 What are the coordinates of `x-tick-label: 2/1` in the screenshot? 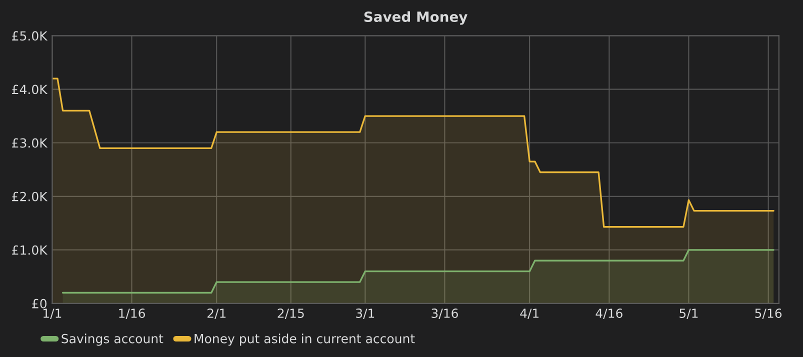 It's located at (216, 313).